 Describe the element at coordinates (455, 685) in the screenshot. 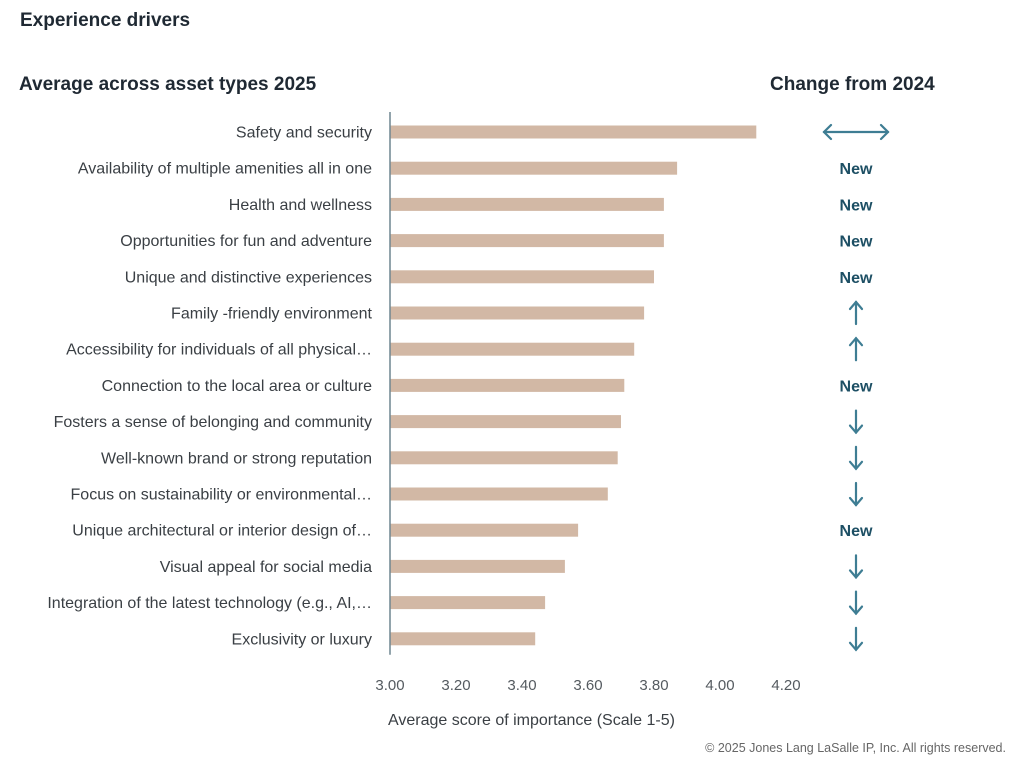

I see `x-tick-label: 3.20` at that location.